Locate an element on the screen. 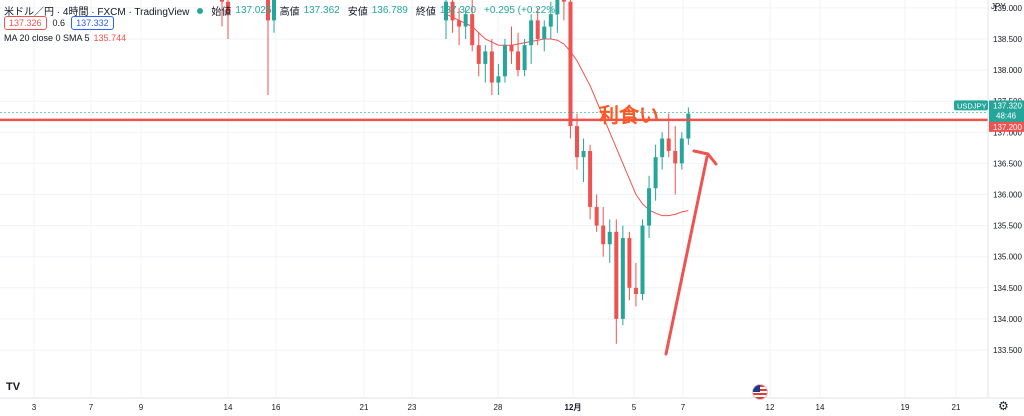 The height and width of the screenshot is (416, 1024). price-tick-label: 137.000 is located at coordinates (1007, 132).